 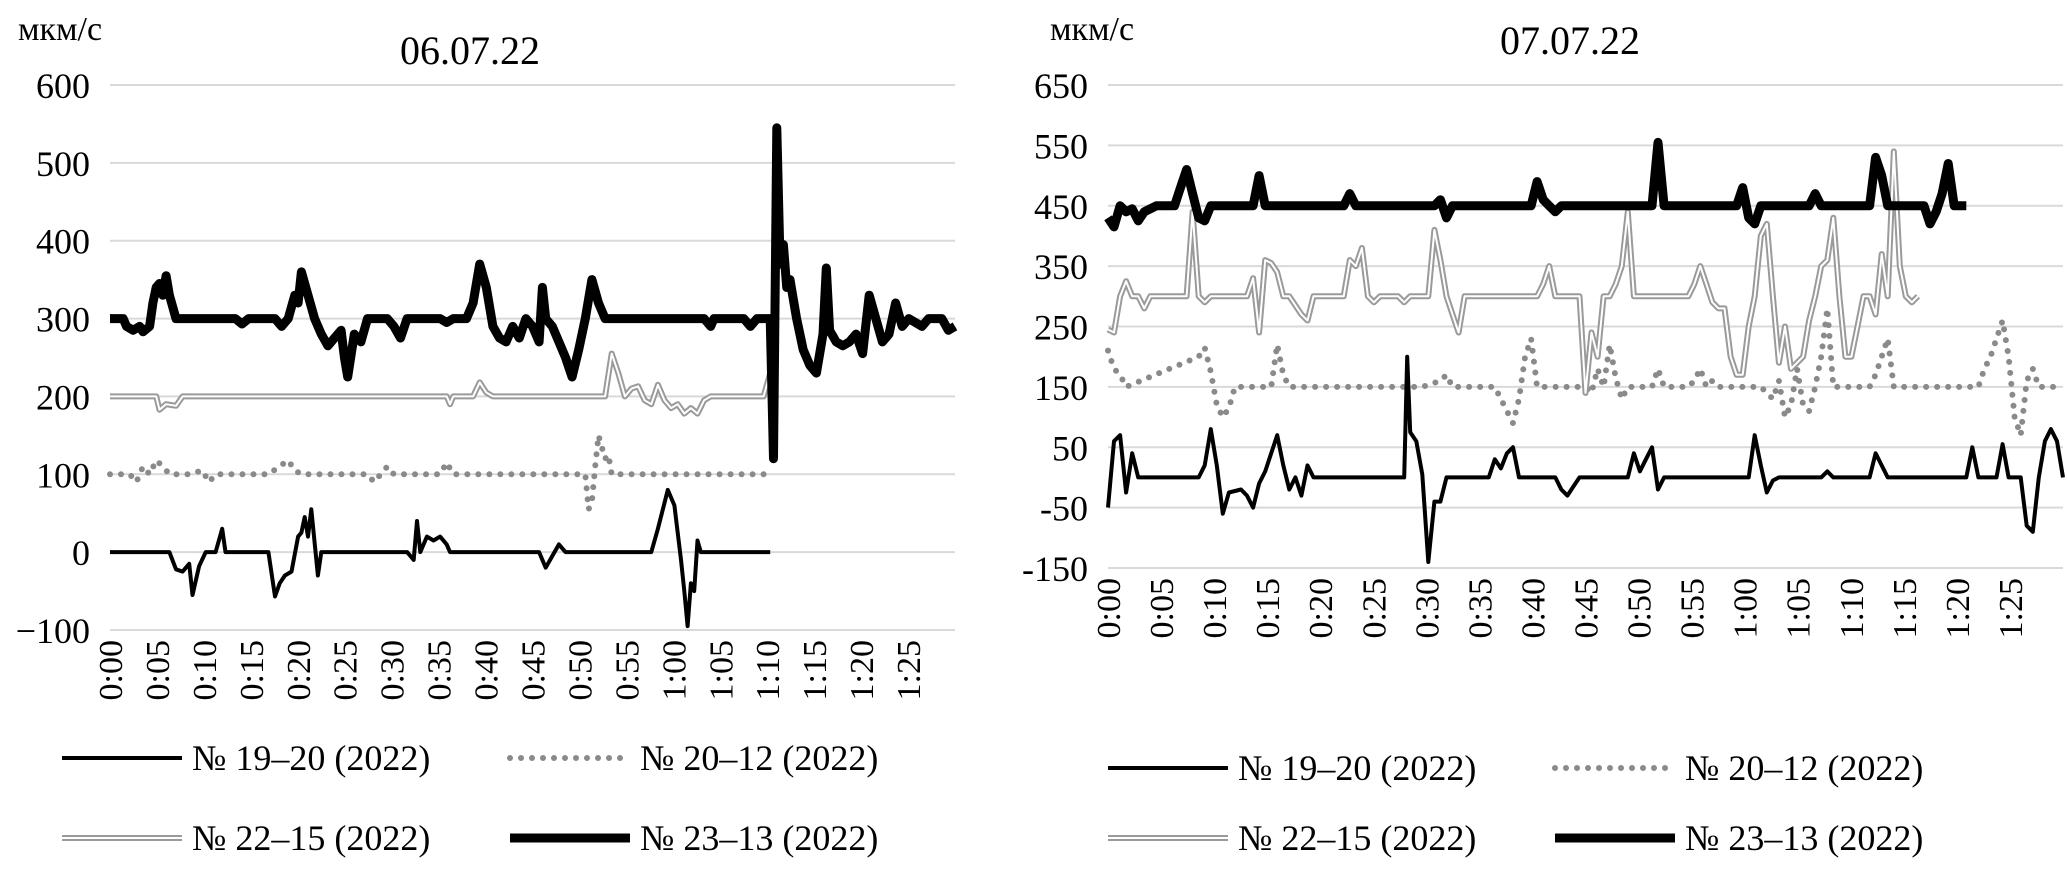 I want to click on y-tick-label: 200, so click(x=63, y=397).